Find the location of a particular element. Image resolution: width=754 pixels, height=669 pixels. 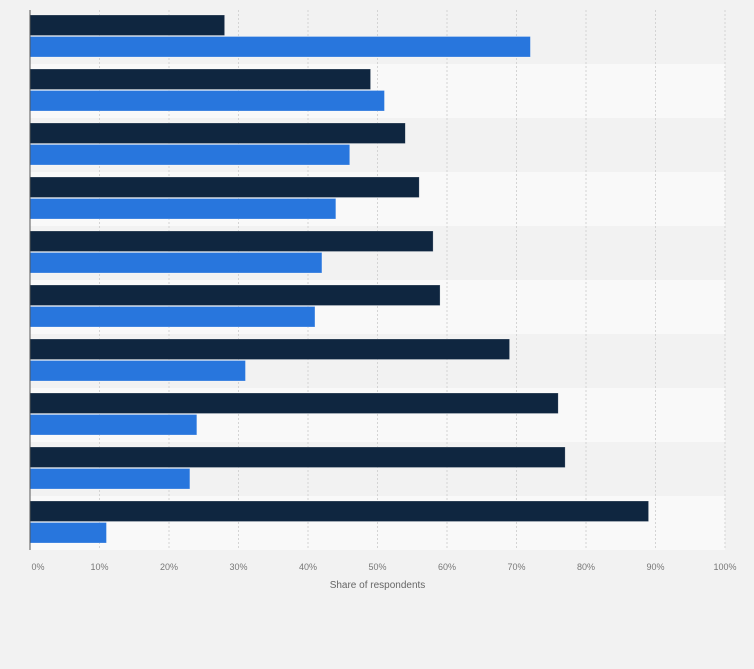

x-axis-title: Share of respondents is located at coordinates (378, 585).